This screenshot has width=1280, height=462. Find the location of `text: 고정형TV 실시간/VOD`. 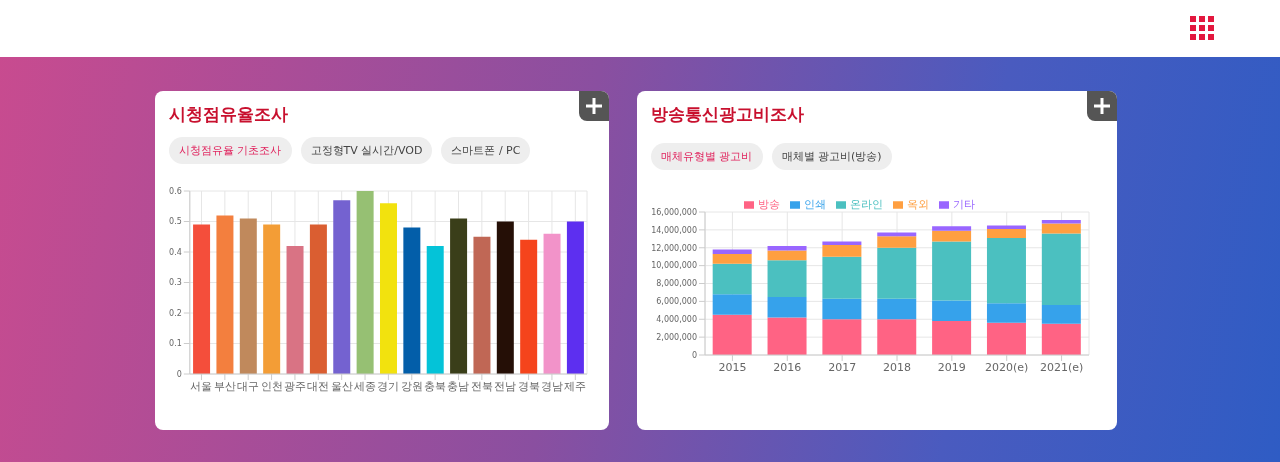

text: 고정형TV 실시간/VOD is located at coordinates (366, 150).